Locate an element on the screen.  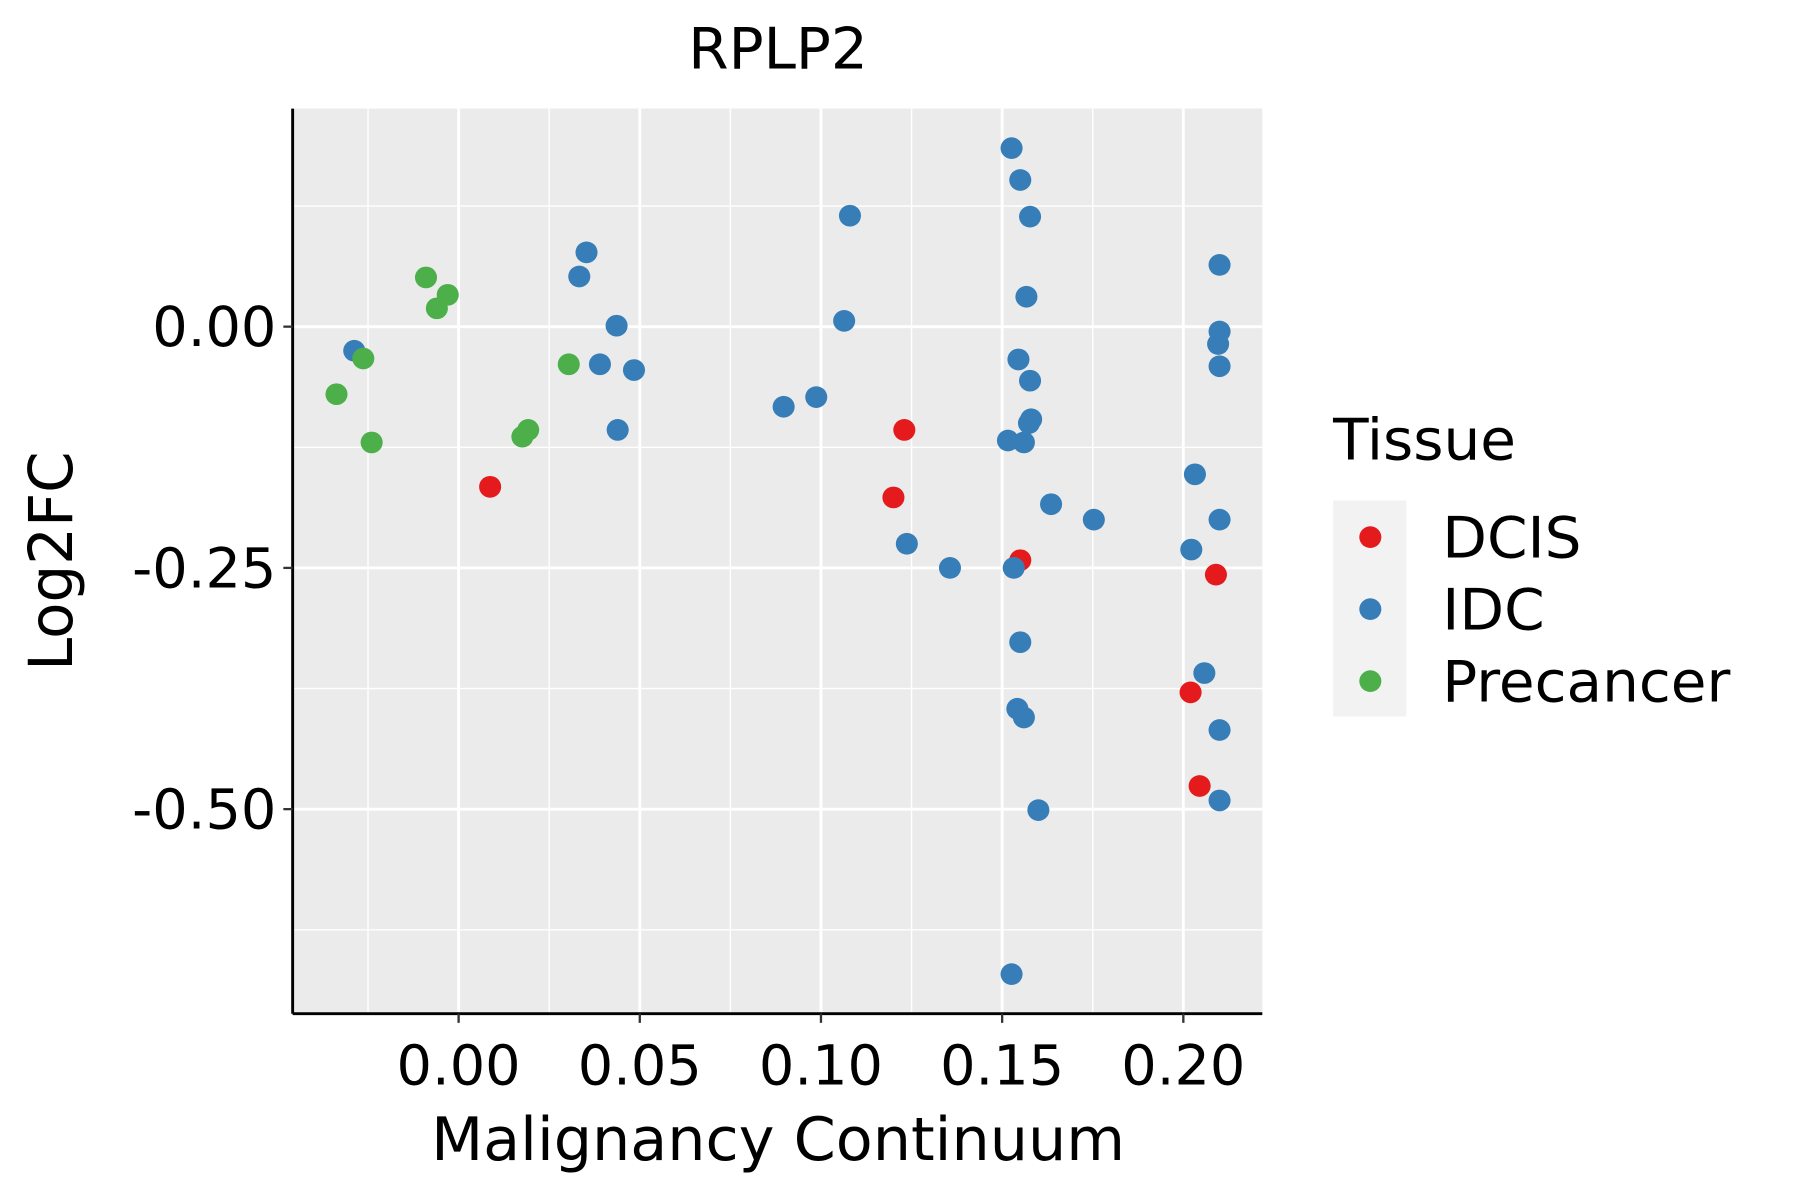
legend-label-idc: IDC is located at coordinates (1493, 610).